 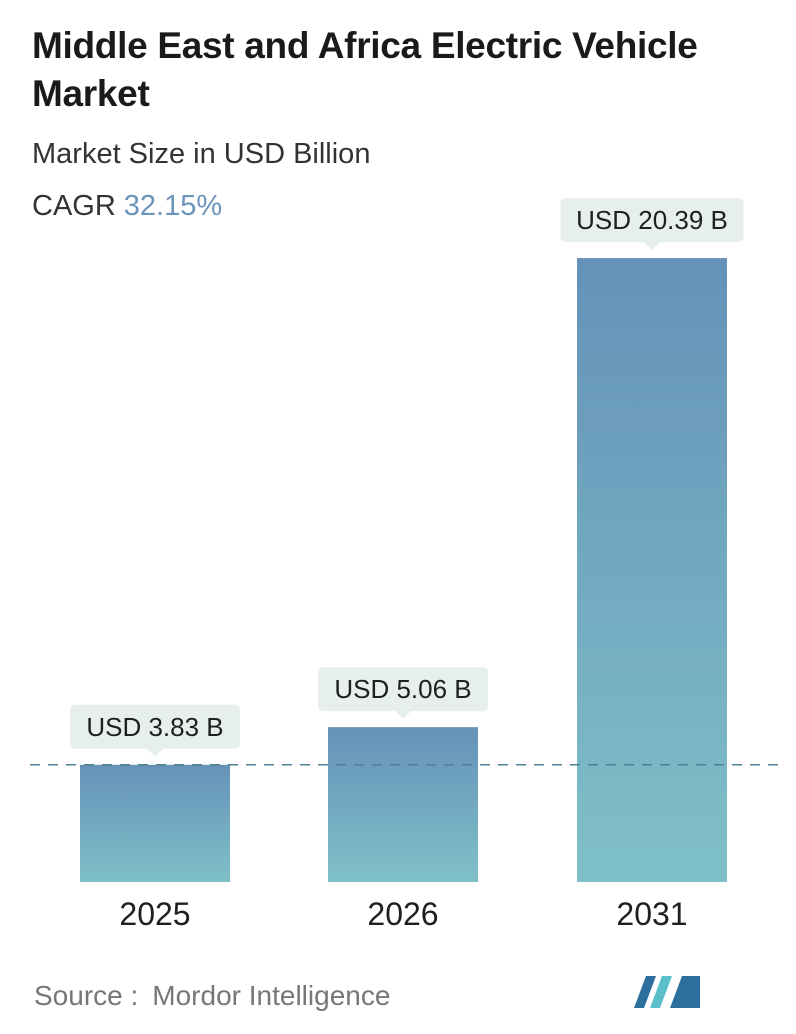 What do you see at coordinates (645, 992) in the screenshot?
I see `logo-shape-left` at bounding box center [645, 992].